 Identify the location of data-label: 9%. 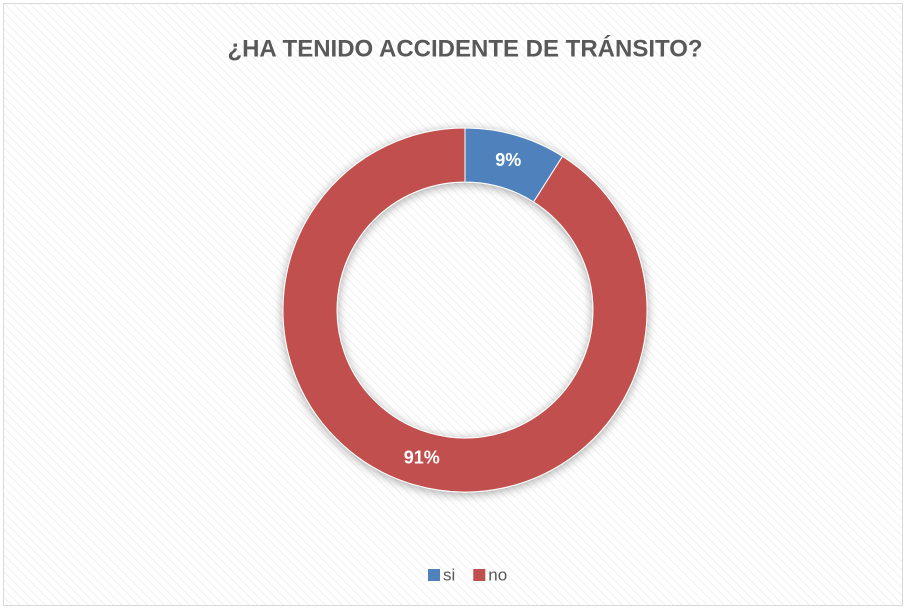
(508, 160).